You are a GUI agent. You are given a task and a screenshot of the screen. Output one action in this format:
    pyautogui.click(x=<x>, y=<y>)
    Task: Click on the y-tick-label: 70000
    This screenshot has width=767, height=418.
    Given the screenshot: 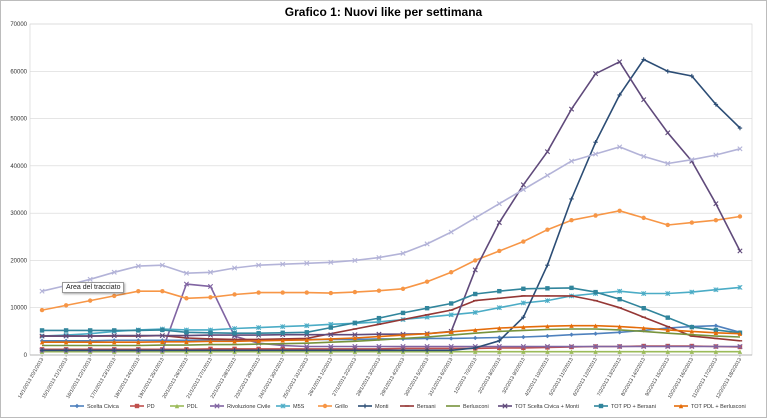 What is the action you would take?
    pyautogui.click(x=18, y=25)
    